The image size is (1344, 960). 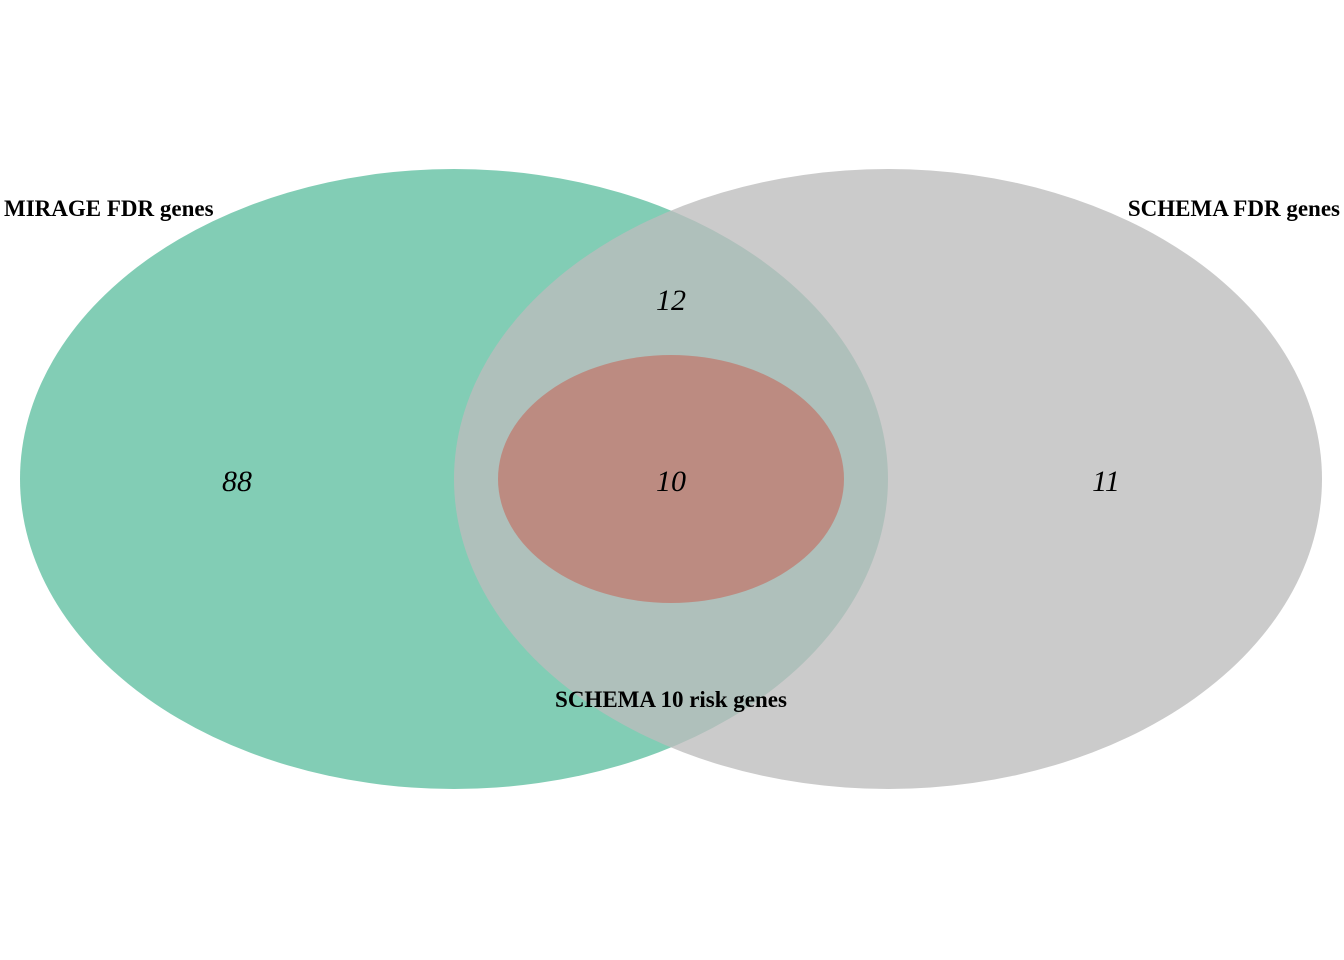 I want to click on schema-fdr-label: SCHEMA FDR genes, so click(x=1234, y=208).